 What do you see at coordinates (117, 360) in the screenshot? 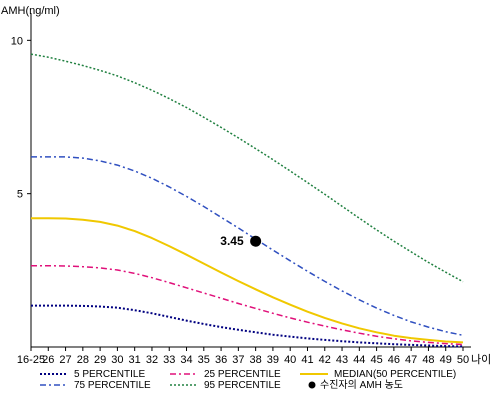
I see `x-tick-label: 30` at bounding box center [117, 360].